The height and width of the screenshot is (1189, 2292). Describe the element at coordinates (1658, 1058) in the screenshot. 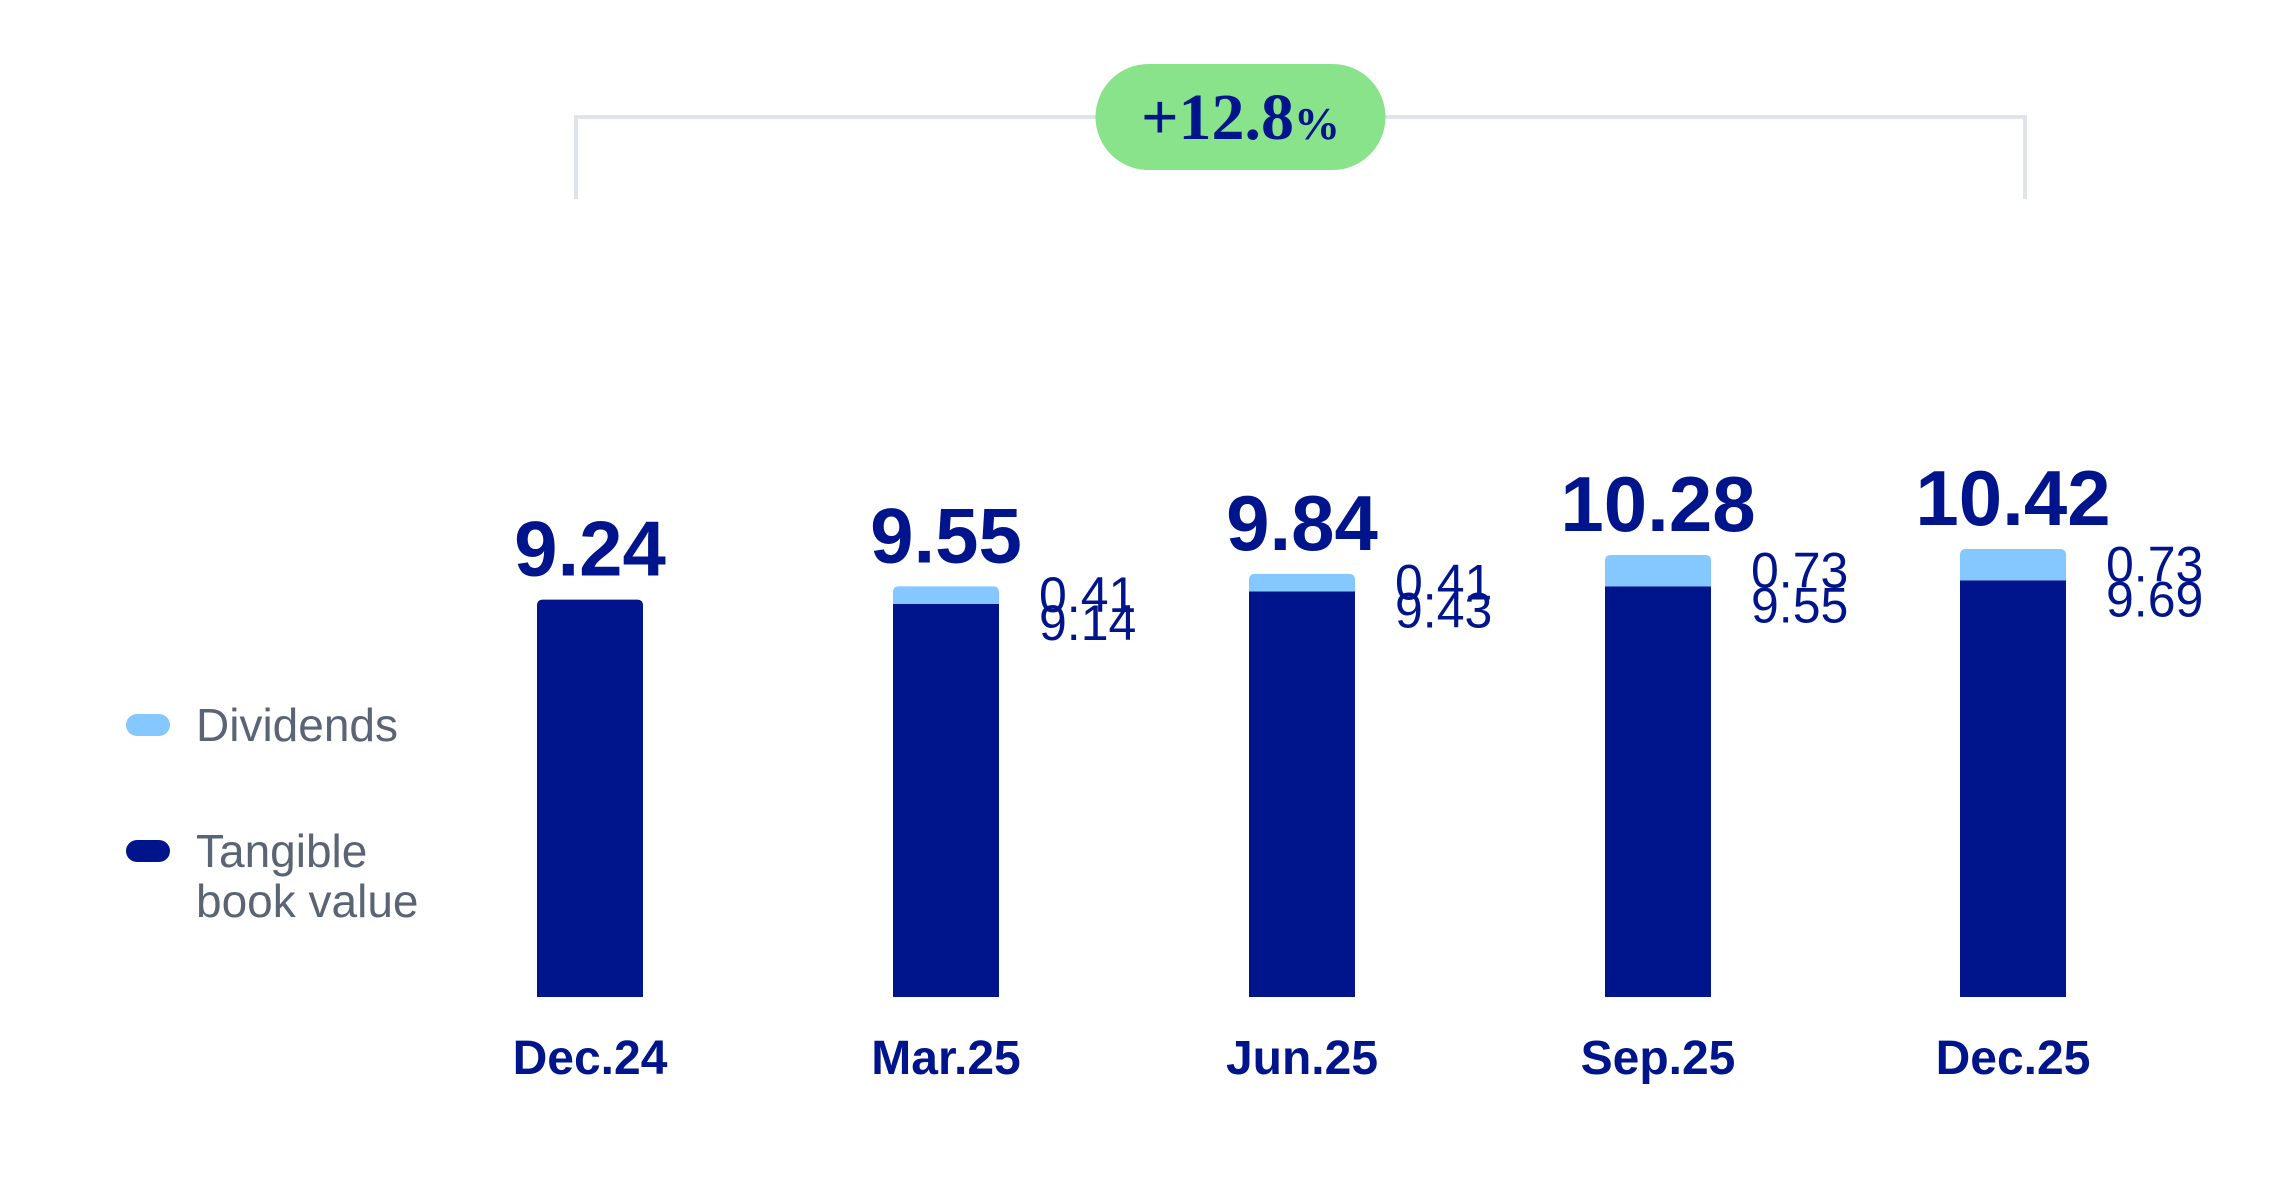

I see `x-tick-label: Sep.25` at that location.